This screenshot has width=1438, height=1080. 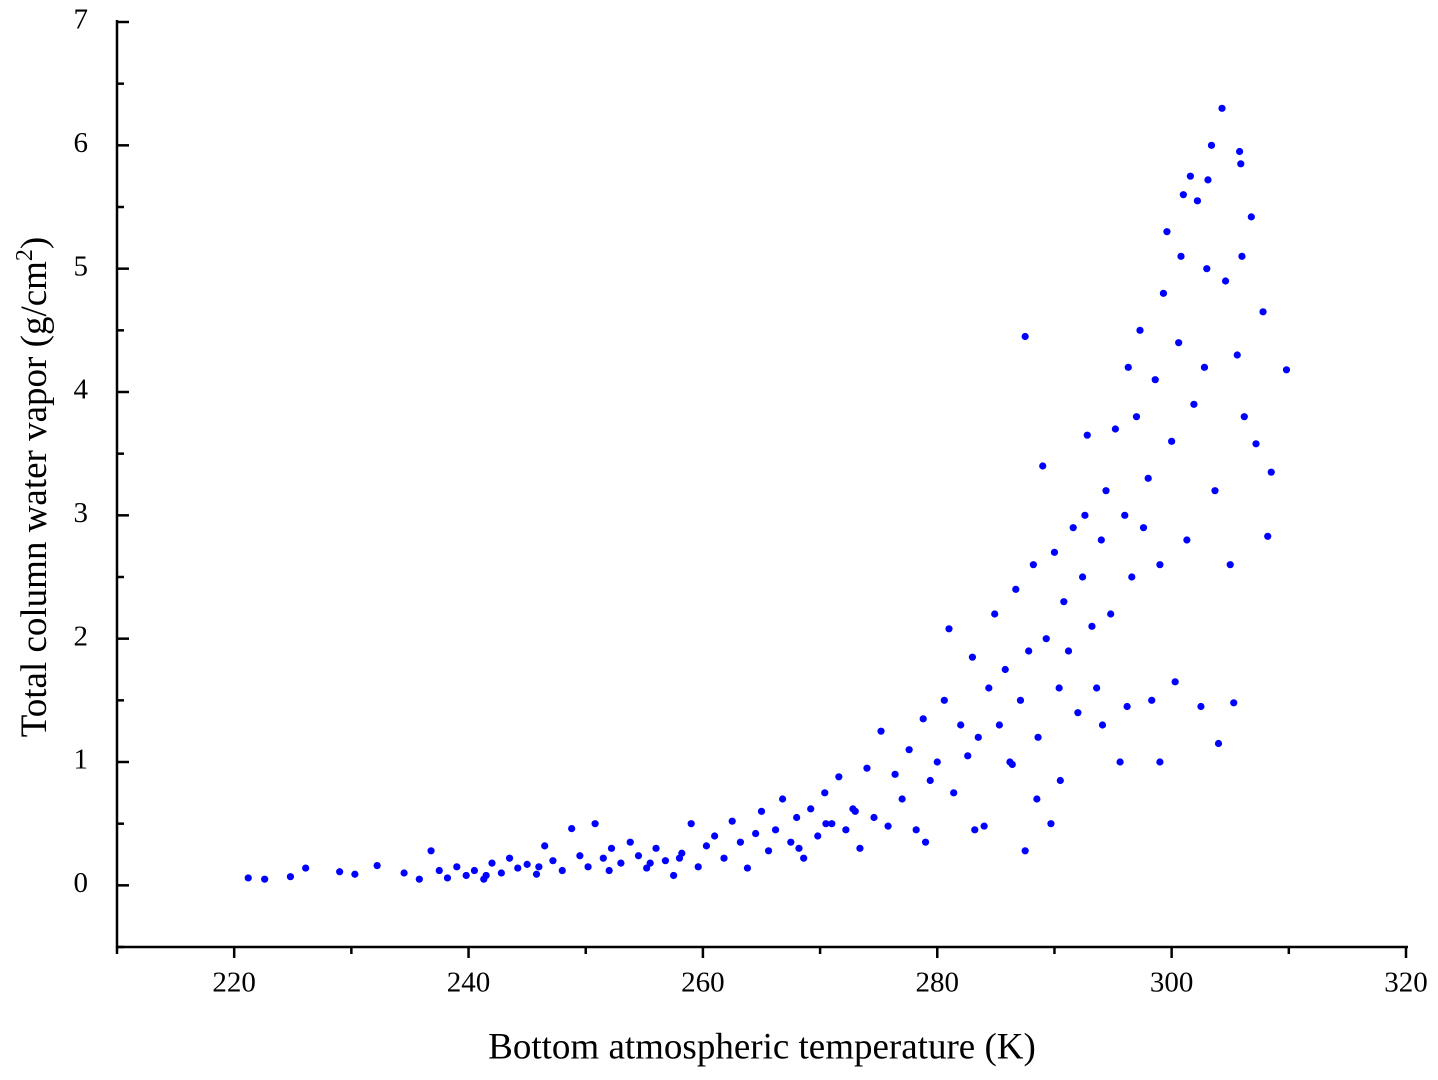 What do you see at coordinates (1406, 983) in the screenshot?
I see `x-tick-label: 320` at bounding box center [1406, 983].